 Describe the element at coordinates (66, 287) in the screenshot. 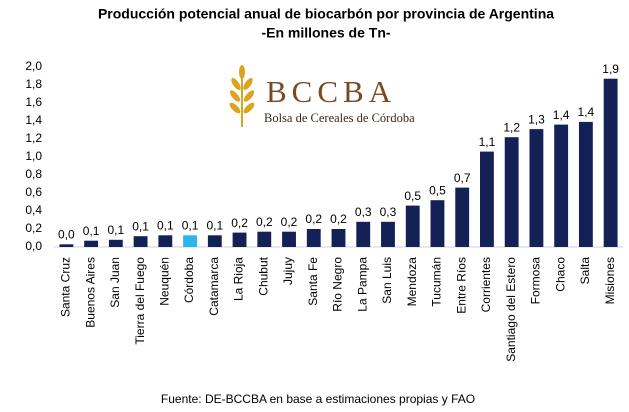

I see `x-tick-label: Santa Cruz` at that location.